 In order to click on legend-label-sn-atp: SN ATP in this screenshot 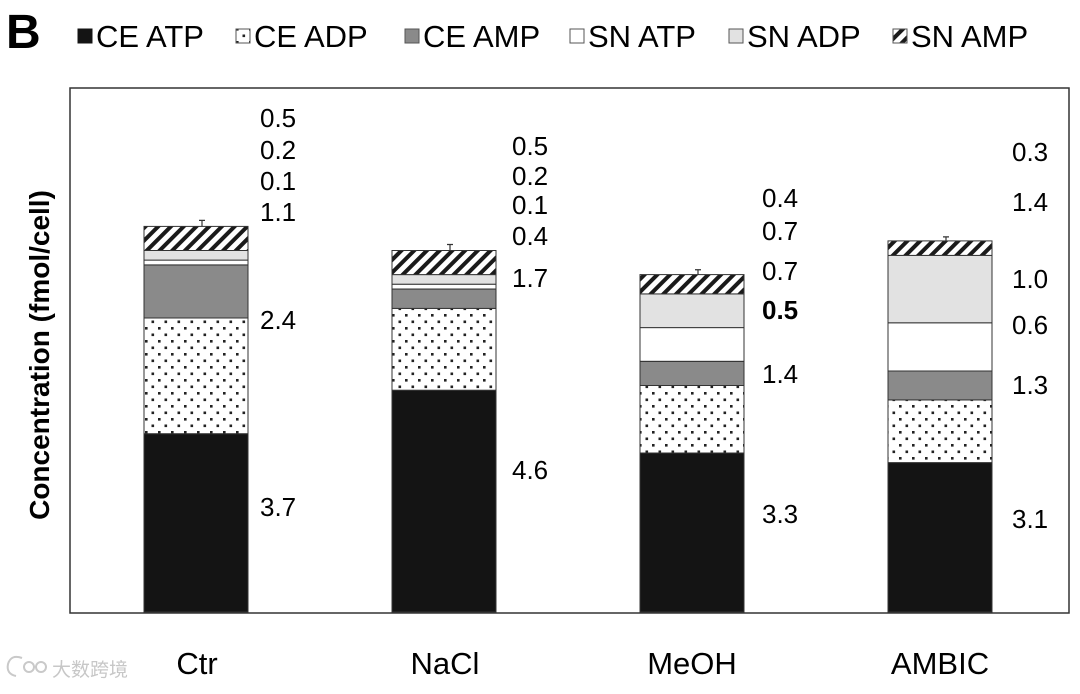, I will do `click(642, 36)`.